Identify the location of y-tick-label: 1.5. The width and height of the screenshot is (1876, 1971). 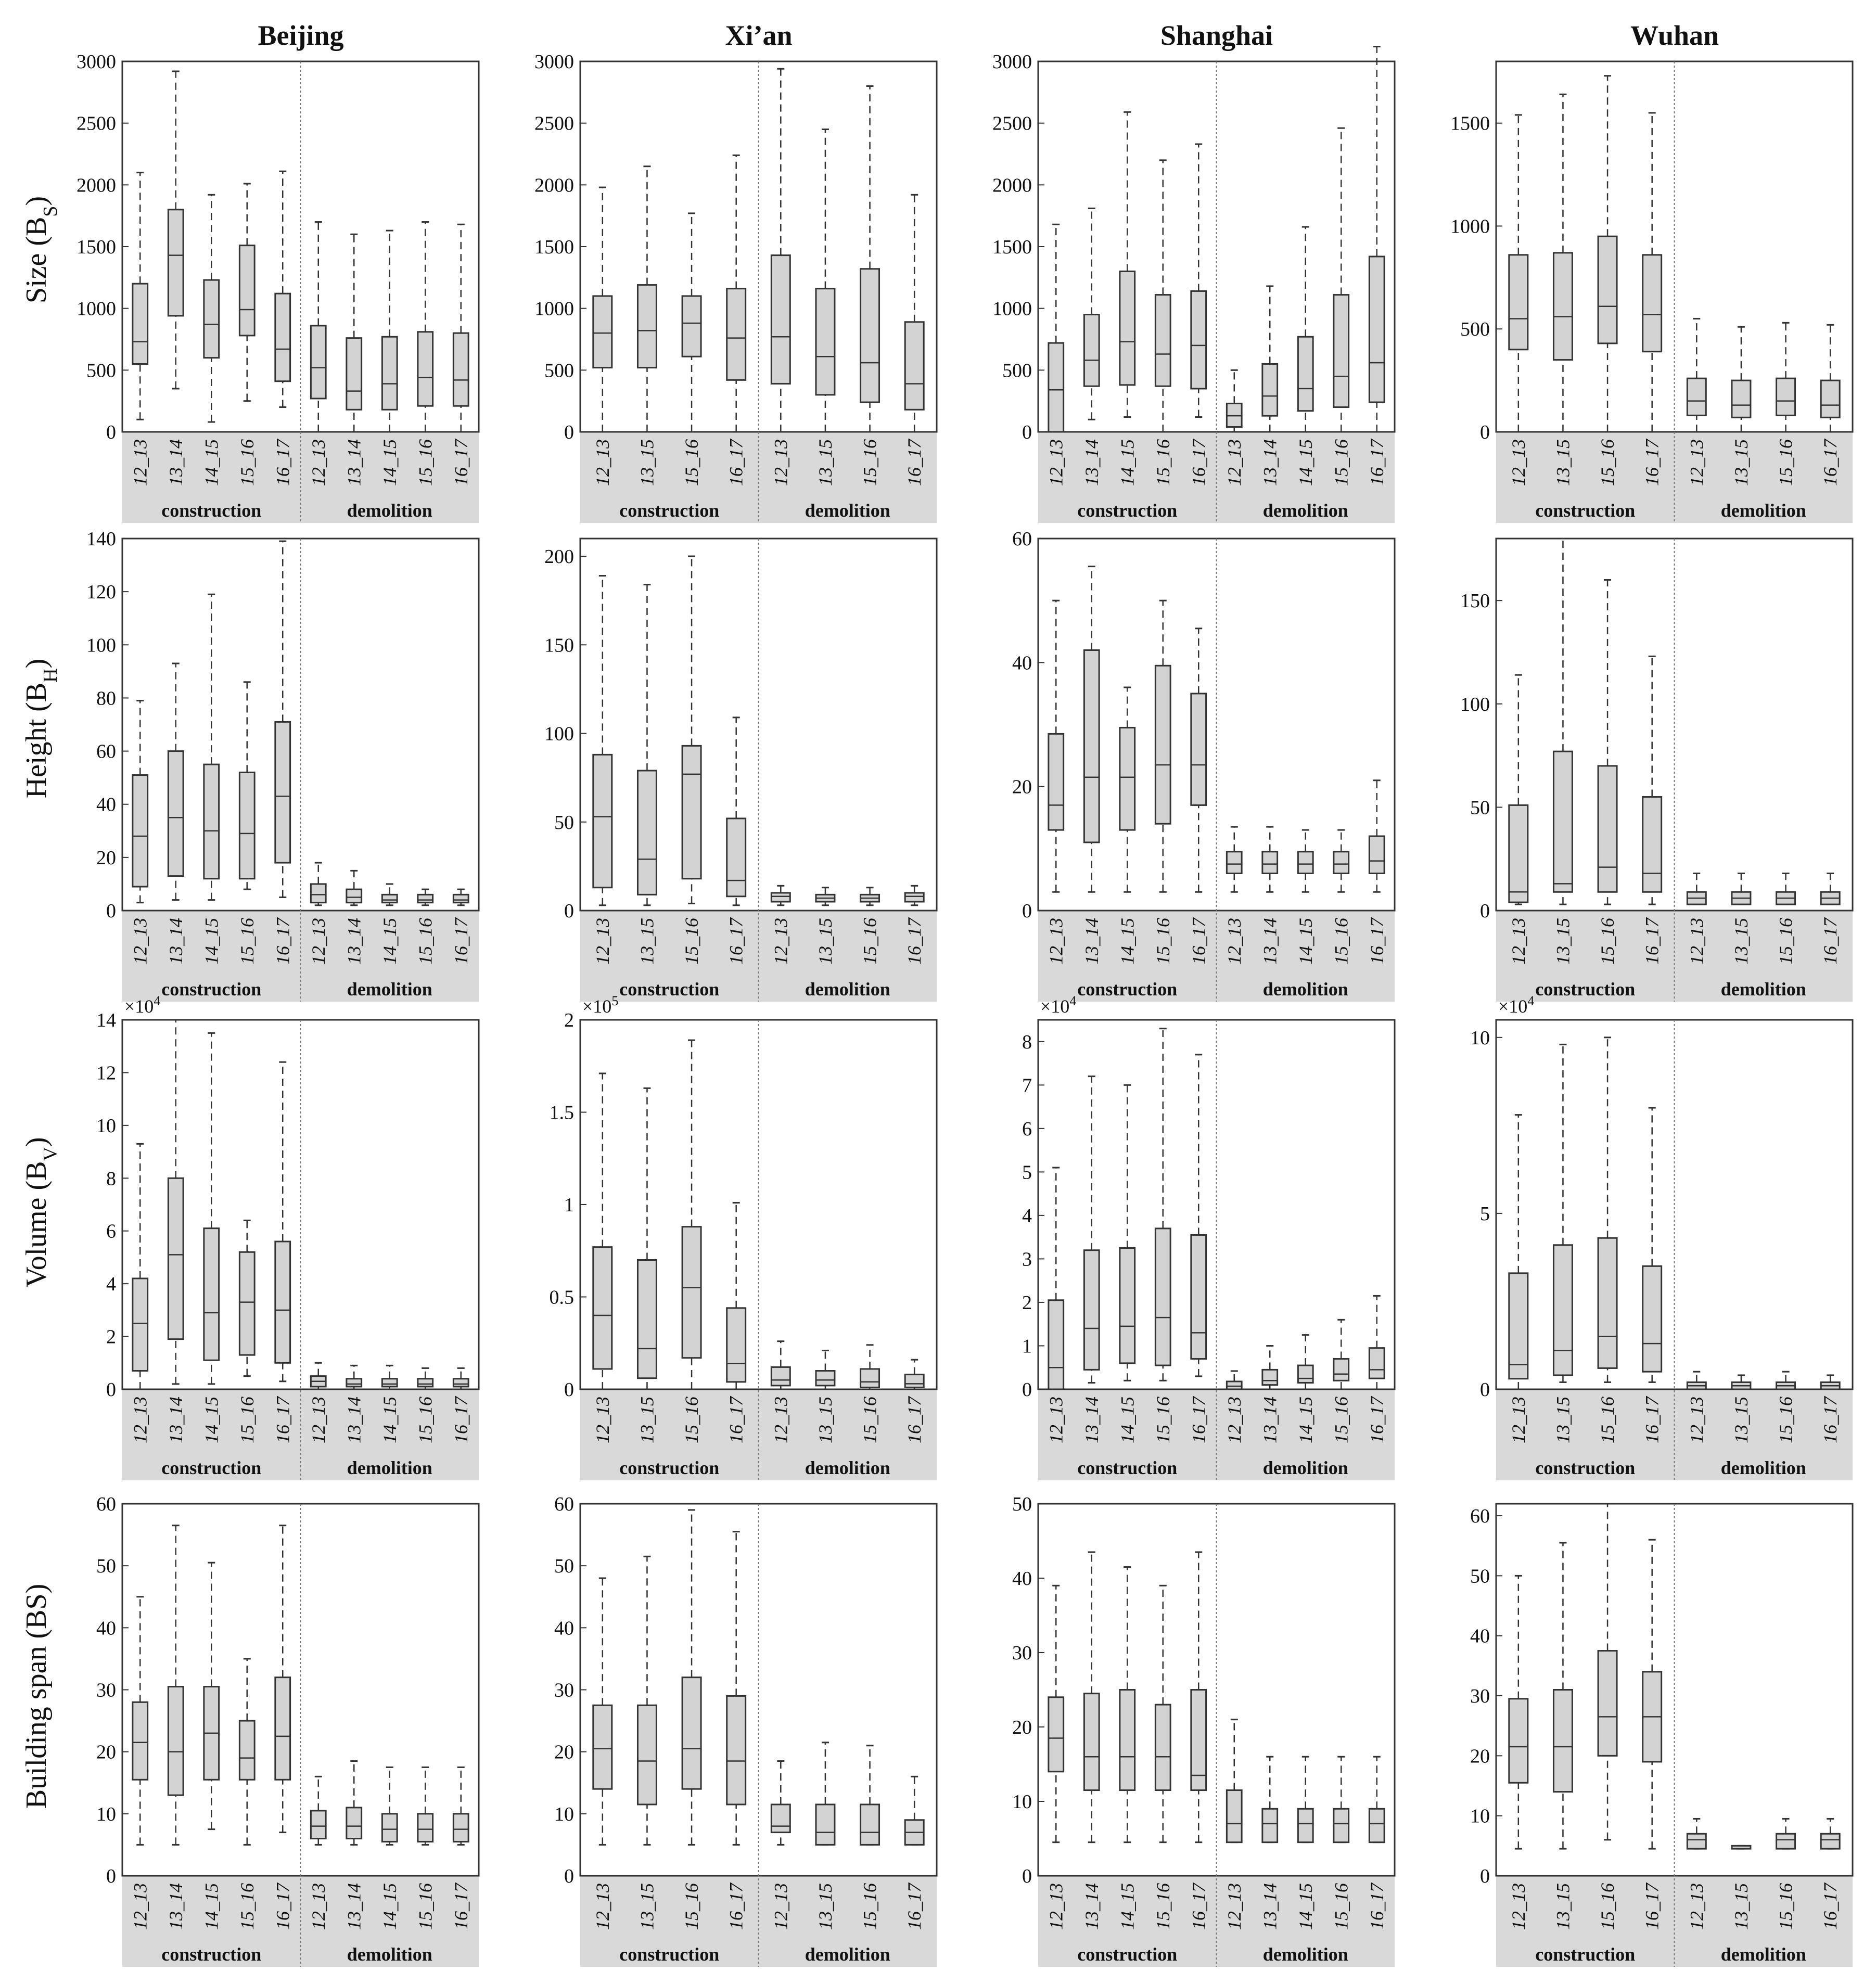
(562, 1113).